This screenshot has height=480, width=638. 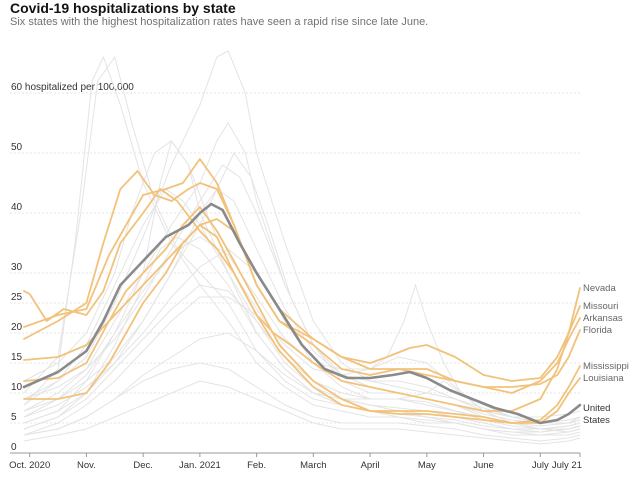 What do you see at coordinates (29, 465) in the screenshot?
I see `x-tick-label: Oct. 2020` at bounding box center [29, 465].